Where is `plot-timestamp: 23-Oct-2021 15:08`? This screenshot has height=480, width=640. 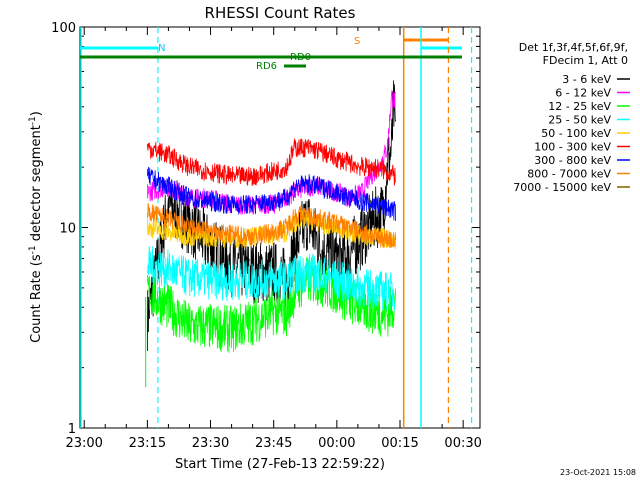 plot-timestamp: 23-Oct-2021 15:08 is located at coordinates (598, 472).